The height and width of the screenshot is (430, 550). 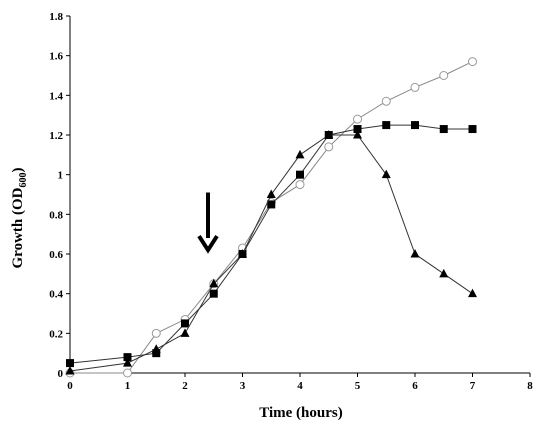 I want to click on y-axis-title-subscript: 600, so click(x=23, y=180).